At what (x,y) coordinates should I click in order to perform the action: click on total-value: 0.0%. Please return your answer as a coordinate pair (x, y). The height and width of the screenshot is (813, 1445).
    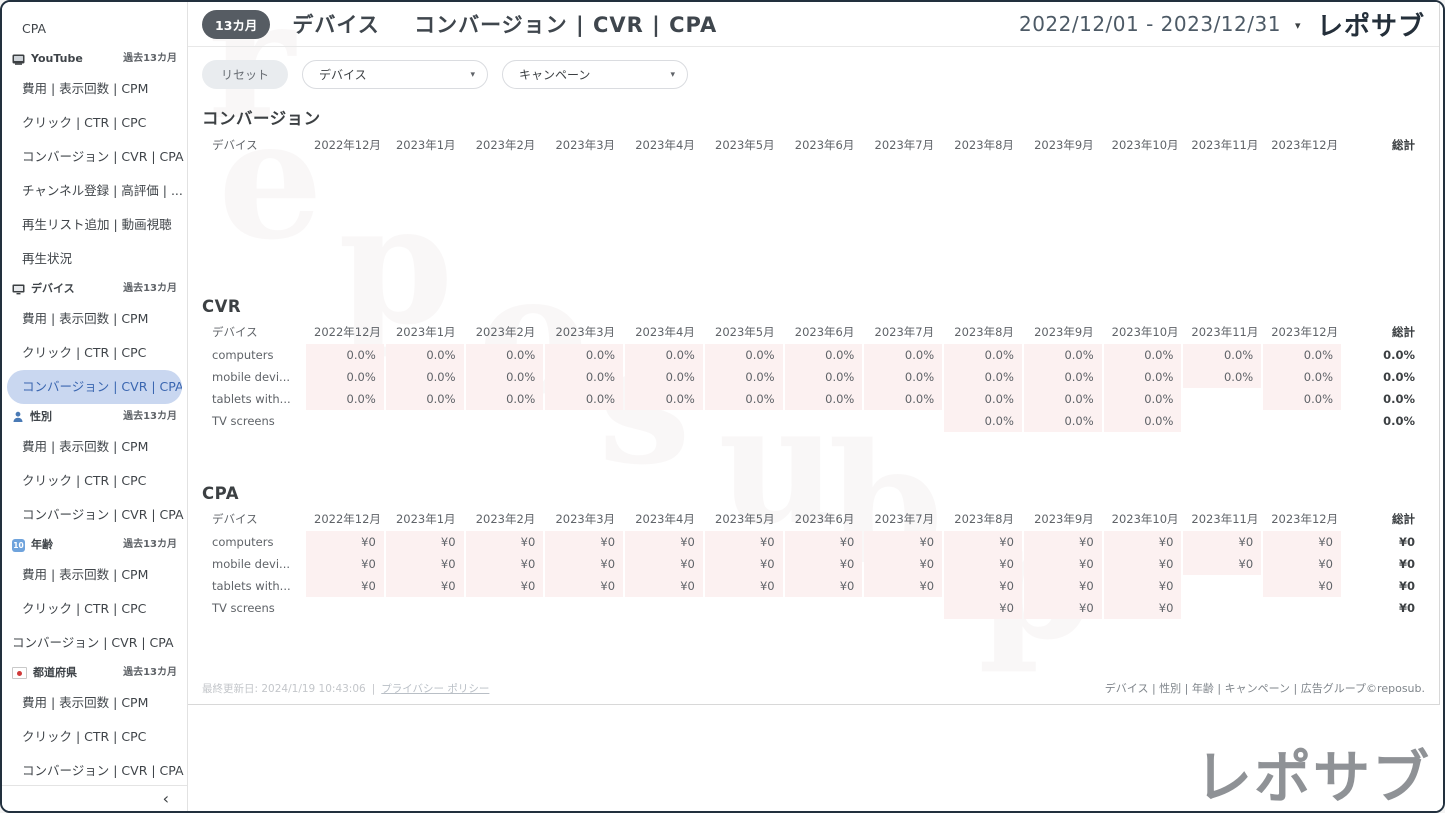
    Looking at the image, I should click on (1399, 399).